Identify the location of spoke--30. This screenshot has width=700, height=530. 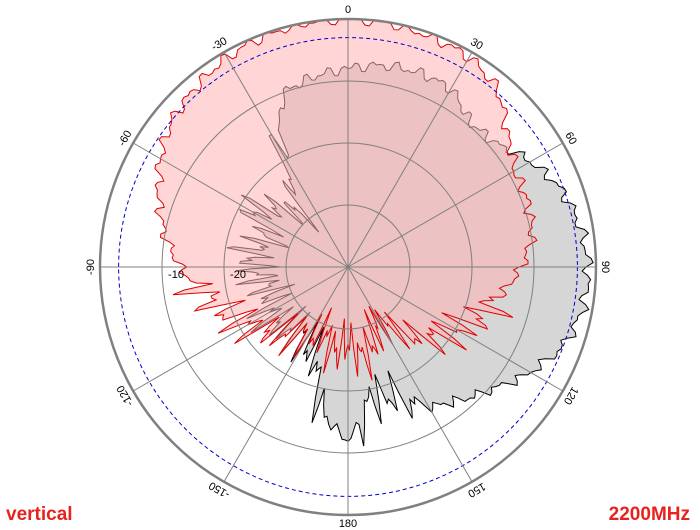
(286, 159).